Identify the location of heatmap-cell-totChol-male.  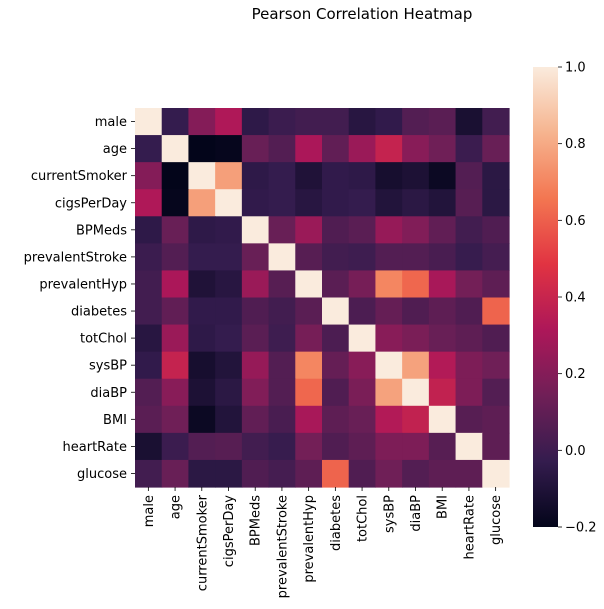
(149, 338).